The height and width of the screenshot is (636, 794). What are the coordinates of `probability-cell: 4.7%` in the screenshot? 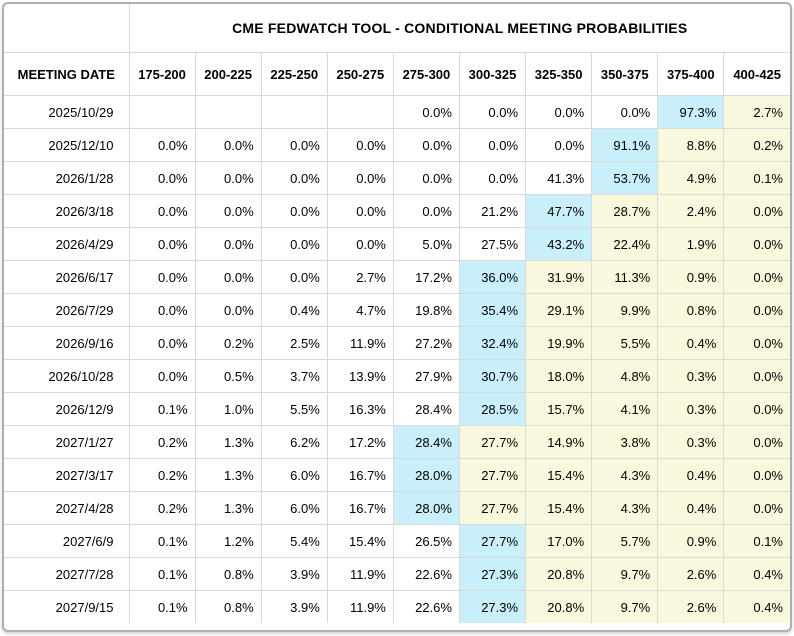 It's located at (360, 310).